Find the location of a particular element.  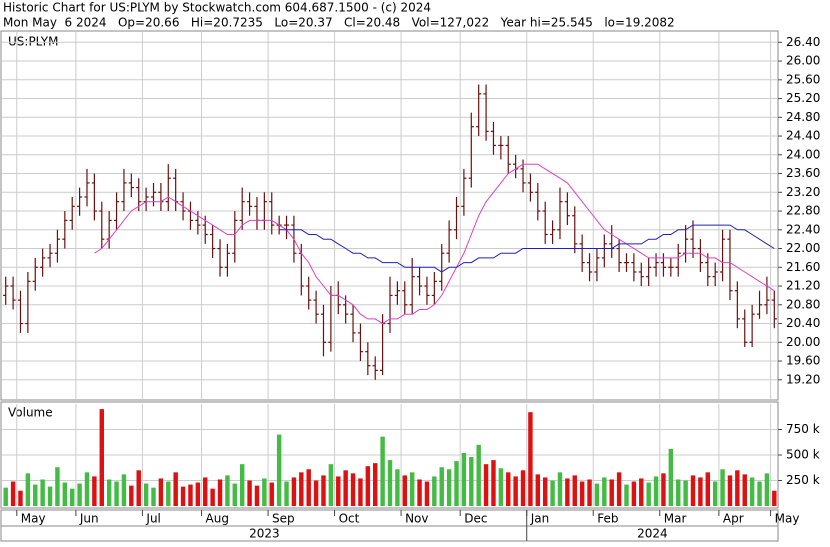

x-tick-label: Jun is located at coordinates (89, 519).